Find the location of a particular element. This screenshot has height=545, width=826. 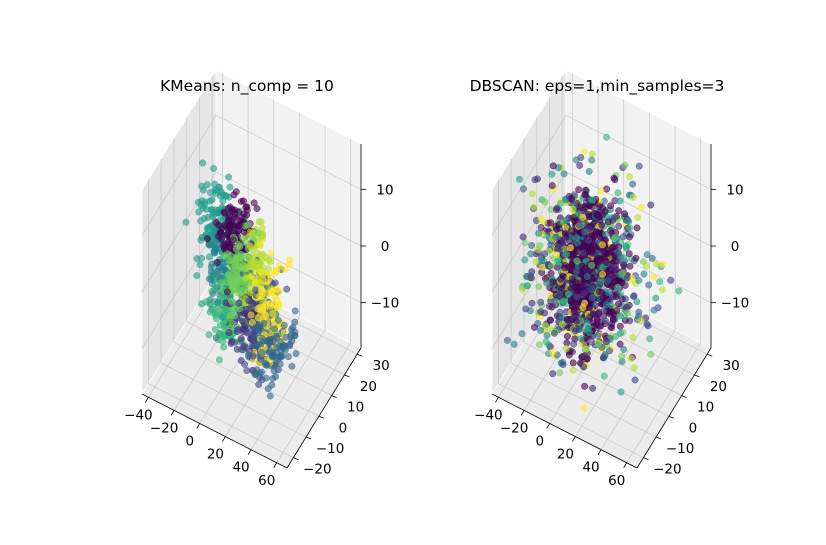

x-tick-label: −40 is located at coordinates (138, 415).